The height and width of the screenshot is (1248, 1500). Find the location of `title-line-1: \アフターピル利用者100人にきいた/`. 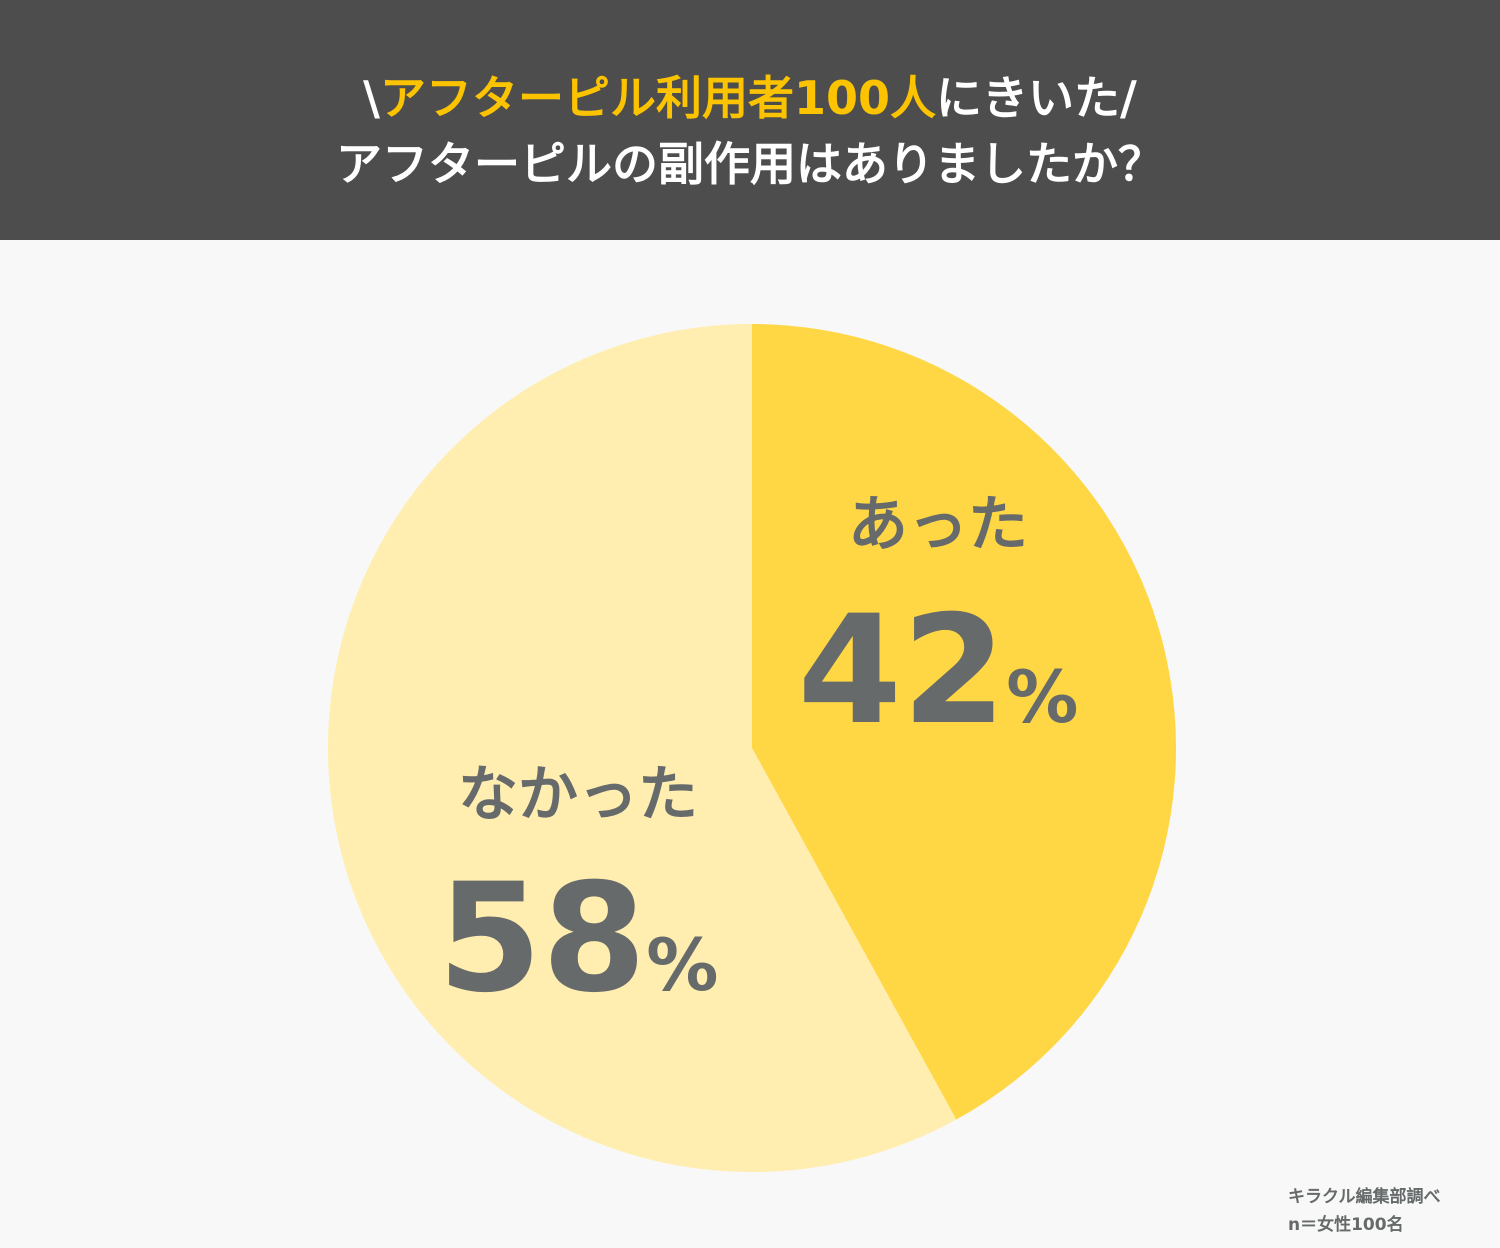

title-line-1: \アフターピル利用者100人にきいた/ is located at coordinates (750, 95).